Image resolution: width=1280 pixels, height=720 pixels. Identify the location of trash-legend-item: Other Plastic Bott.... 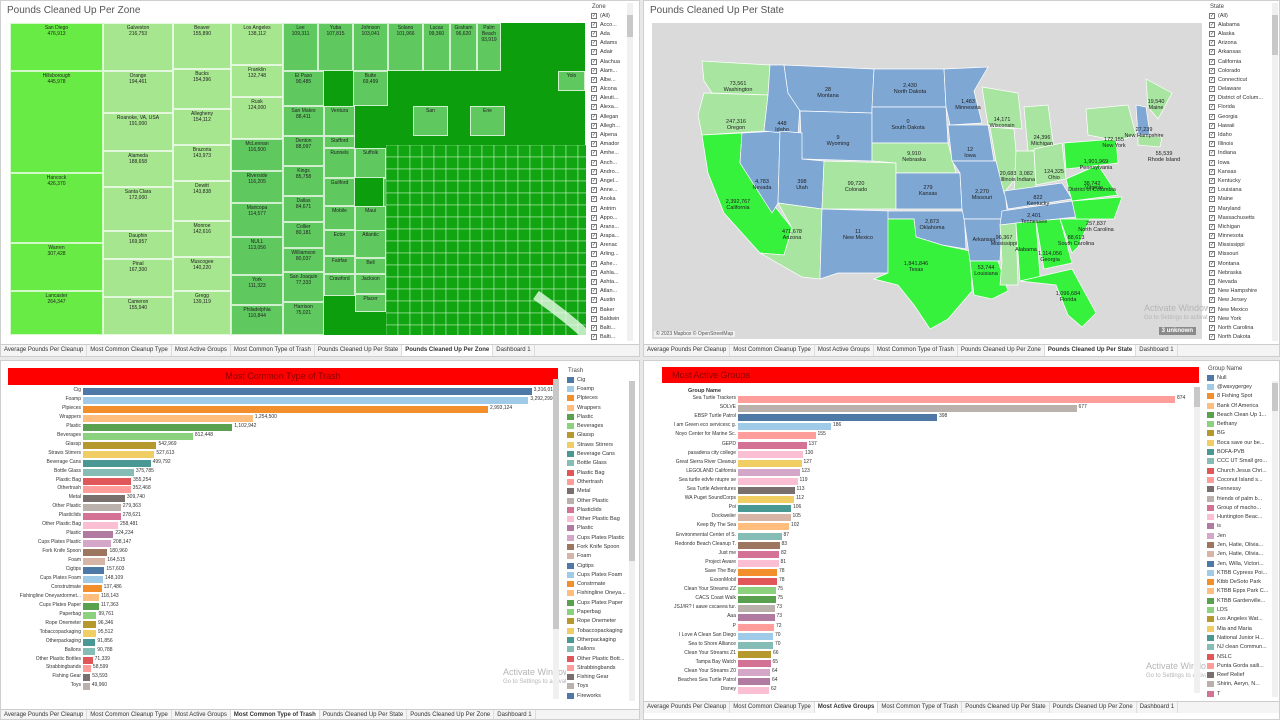
(597, 658).